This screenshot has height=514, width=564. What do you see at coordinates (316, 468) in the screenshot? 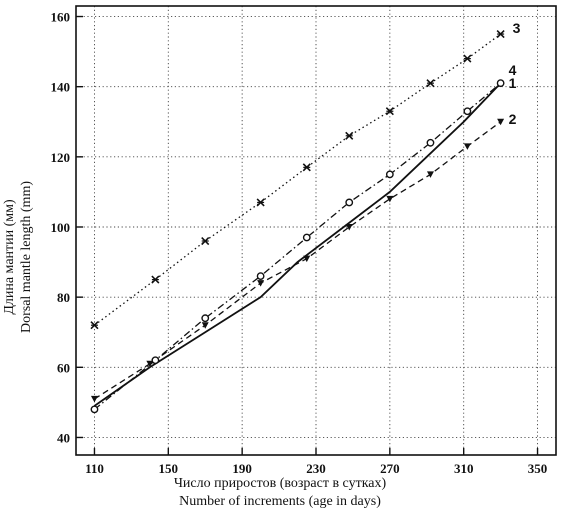
I see `x-tick-label: 230` at bounding box center [316, 468].